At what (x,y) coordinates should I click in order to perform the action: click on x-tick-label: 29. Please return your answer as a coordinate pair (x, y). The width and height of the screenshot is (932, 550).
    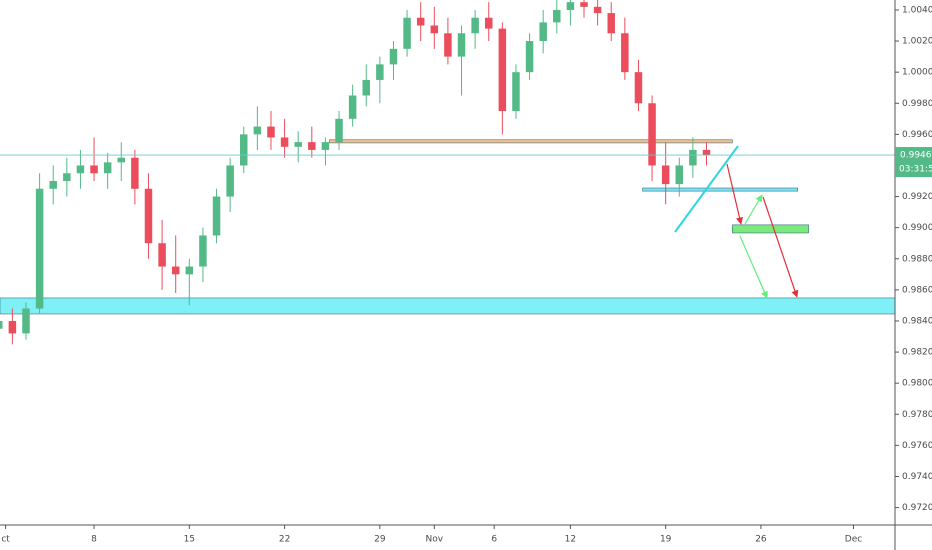
    Looking at the image, I should click on (380, 540).